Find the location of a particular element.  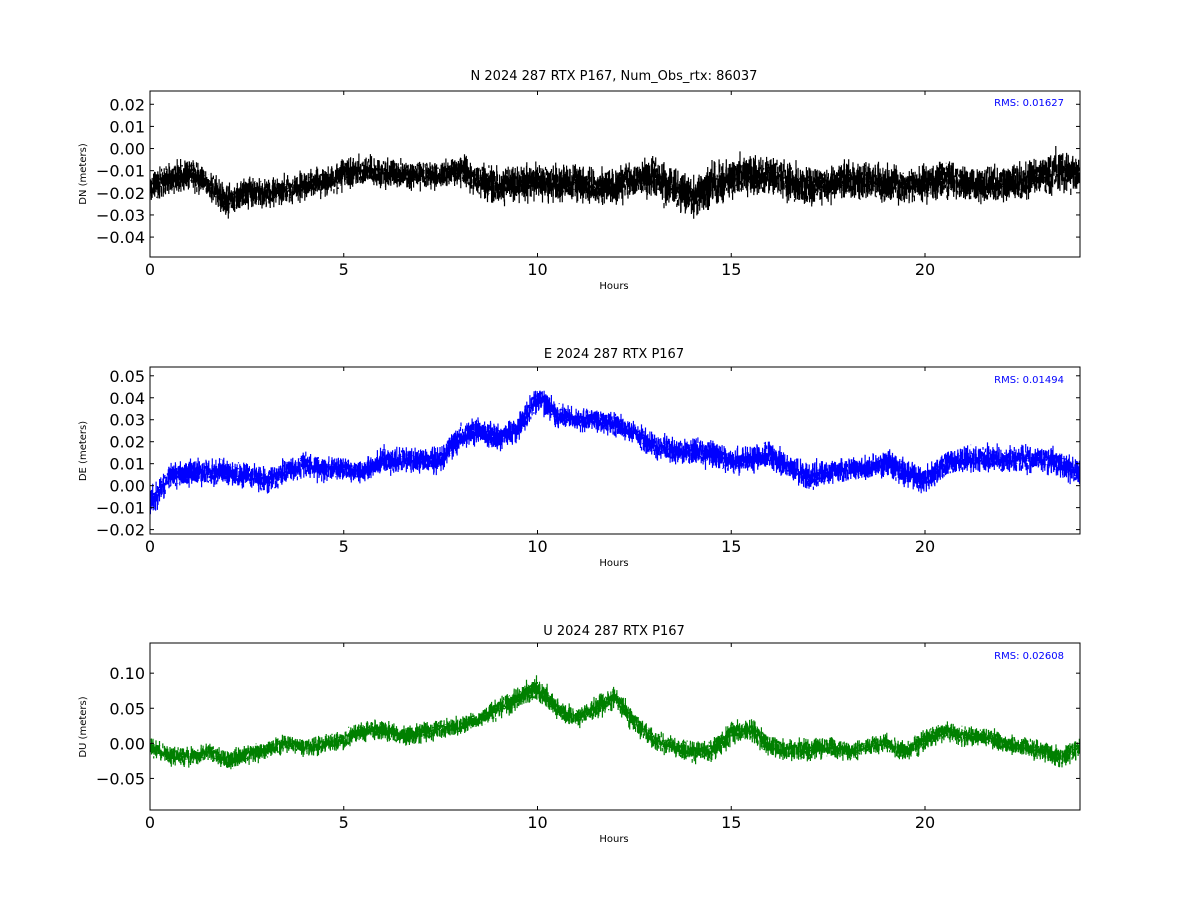

panel-east-rms: RMS: 0.01494 is located at coordinates (1029, 380).